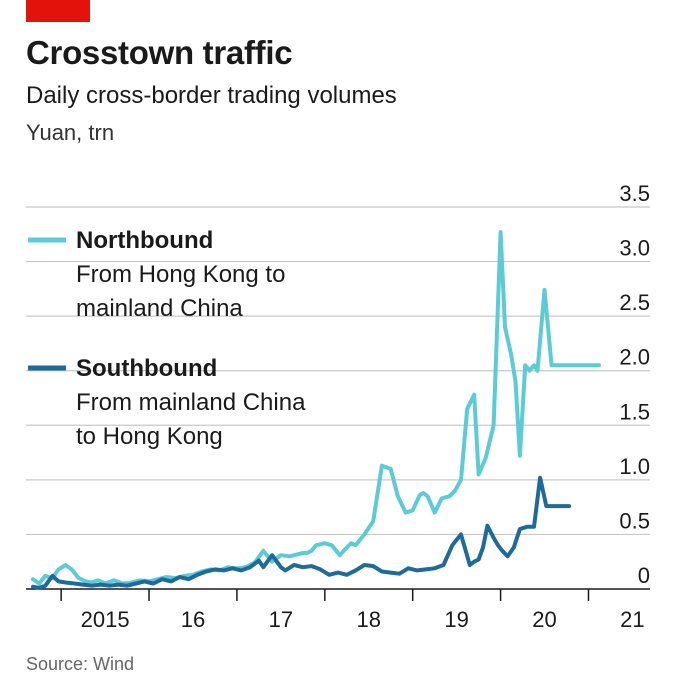 The height and width of the screenshot is (697, 676). What do you see at coordinates (634, 411) in the screenshot?
I see `y-tick-label: 1.5` at bounding box center [634, 411].